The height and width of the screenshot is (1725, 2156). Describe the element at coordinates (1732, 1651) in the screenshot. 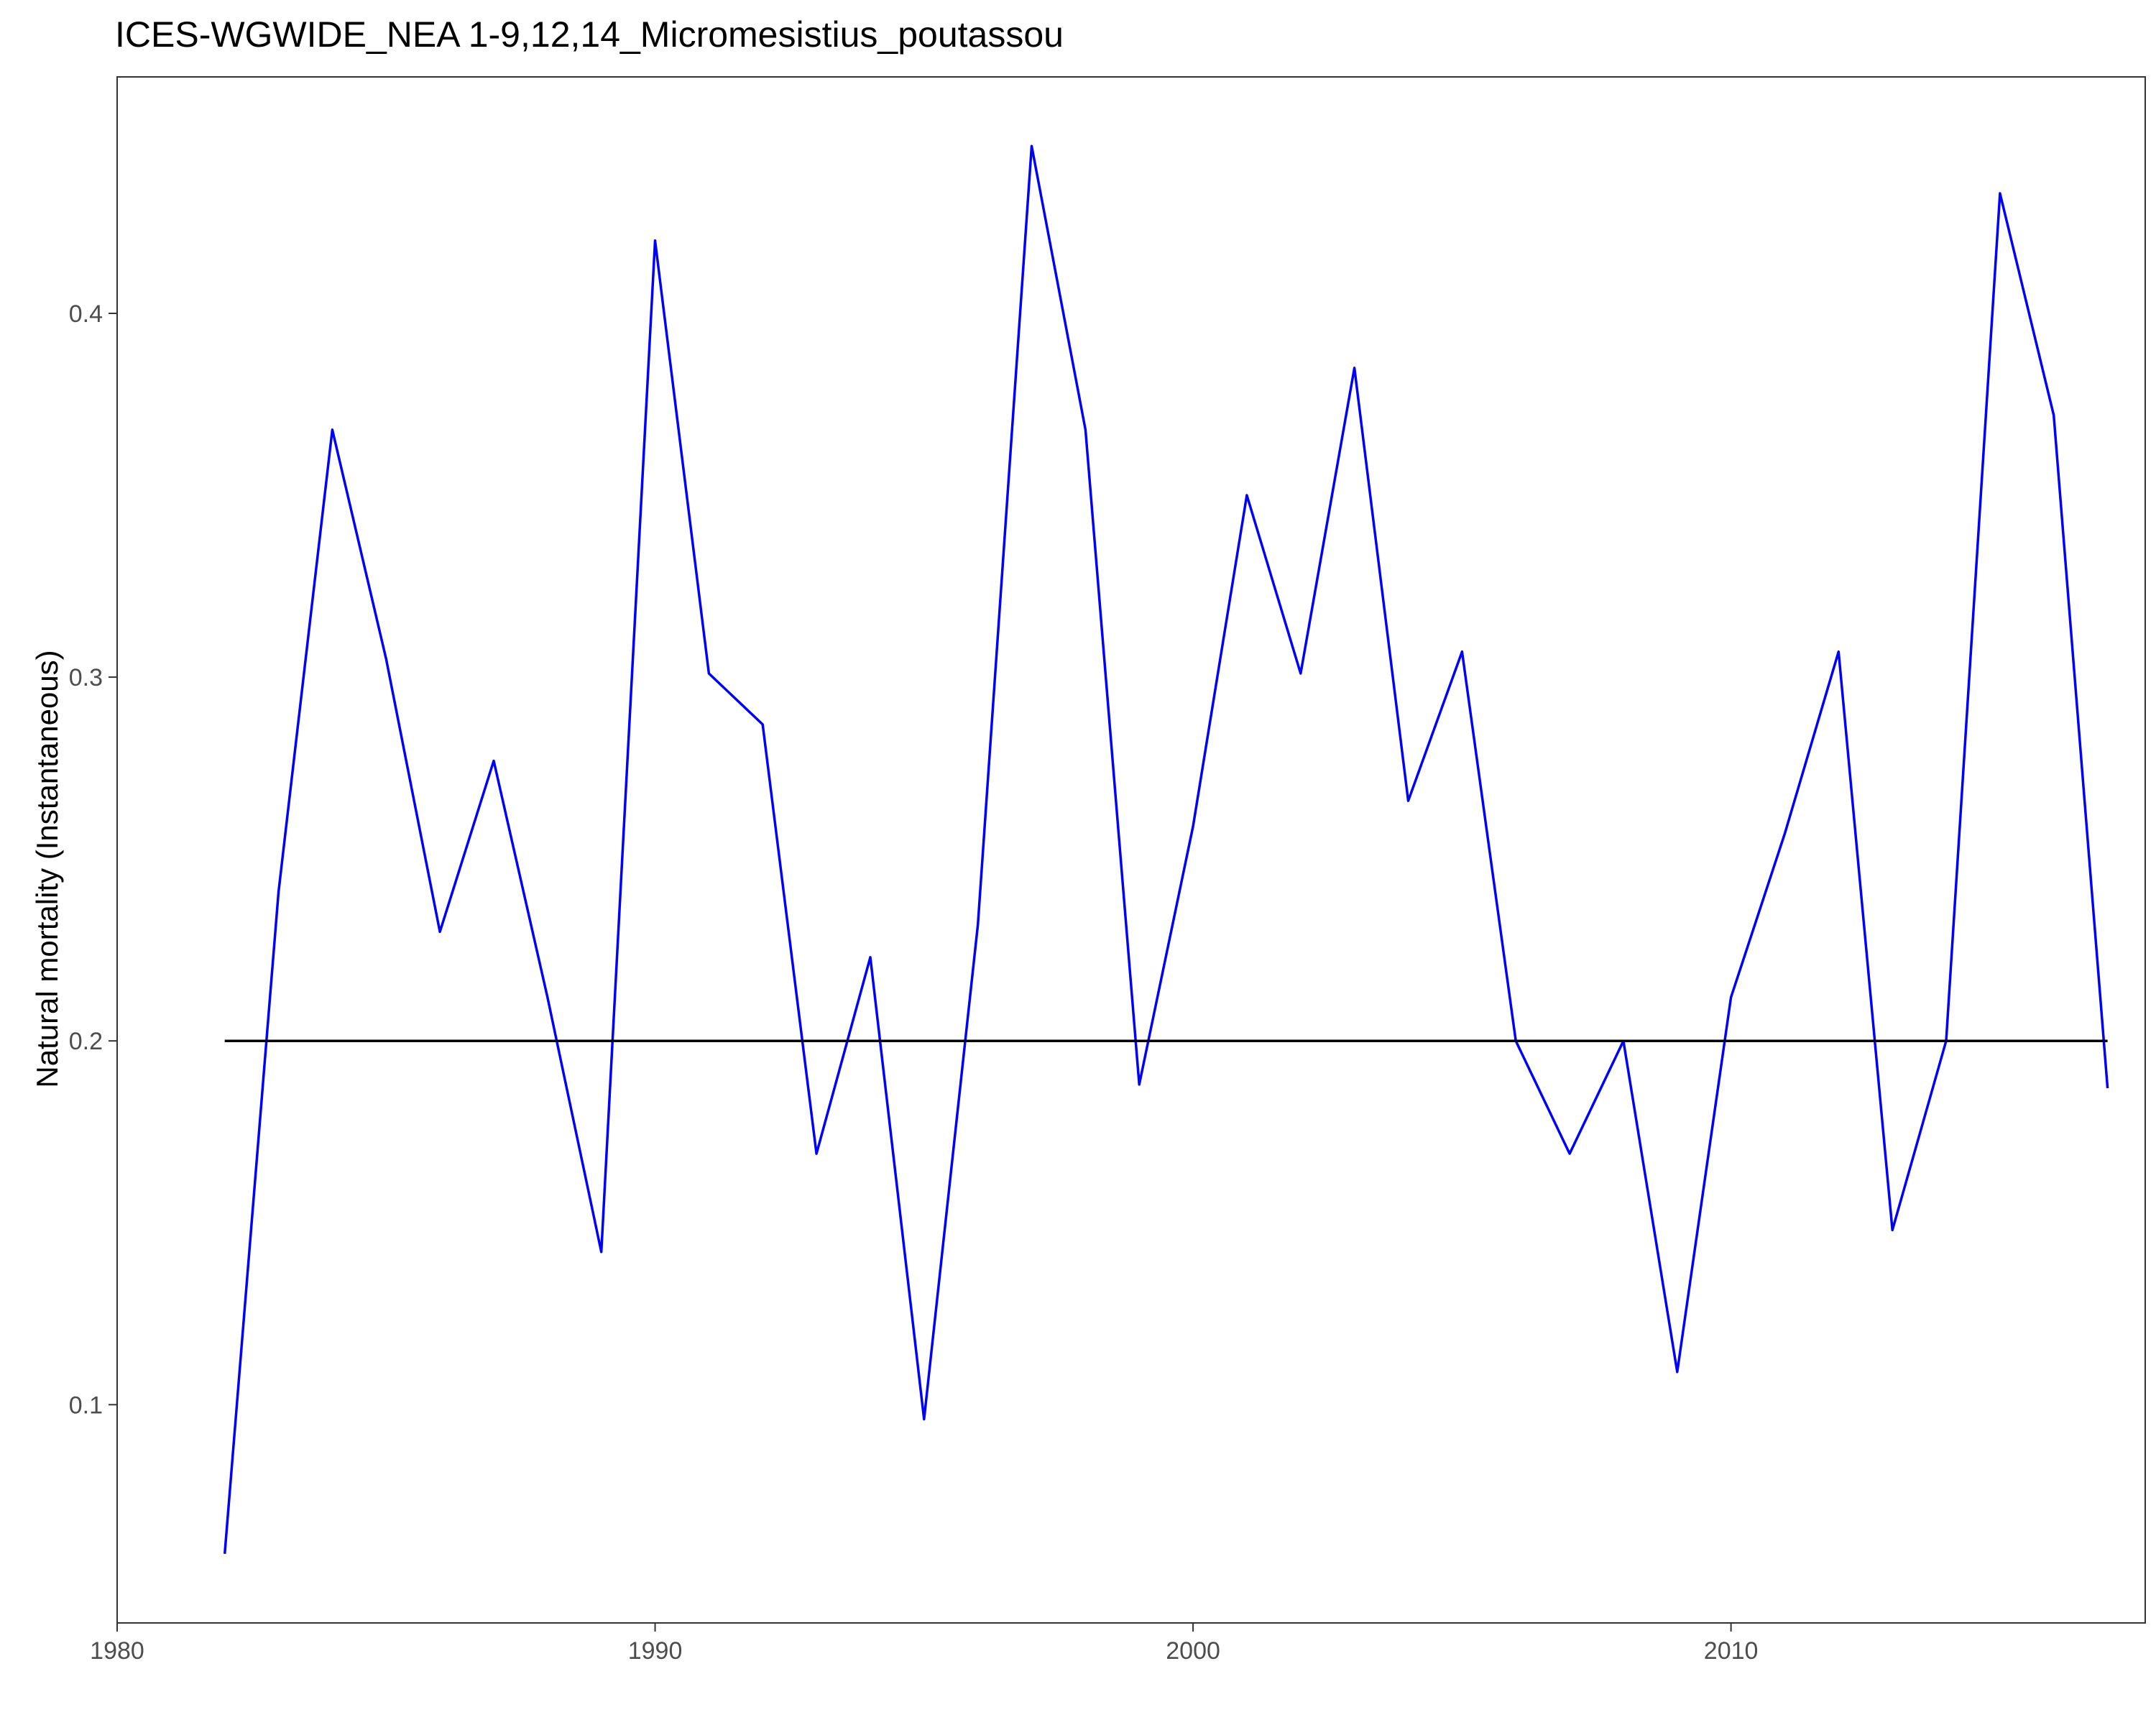

I see `x-tick-label-2010: 2010` at that location.